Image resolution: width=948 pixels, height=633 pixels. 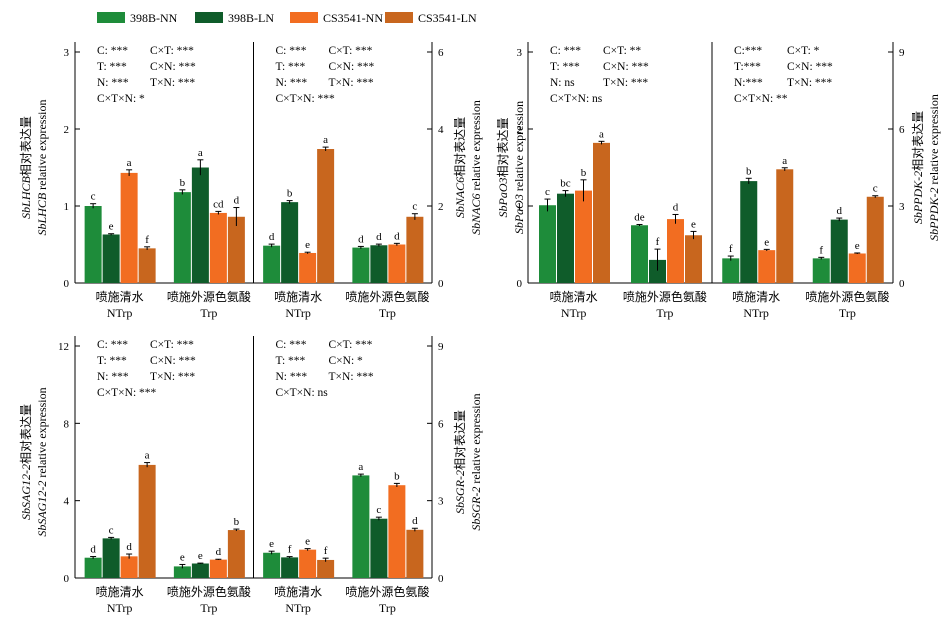 What do you see at coordinates (302, 393) in the screenshot?
I see `stat-right-3-a: C×T×N: ns` at bounding box center [302, 393].